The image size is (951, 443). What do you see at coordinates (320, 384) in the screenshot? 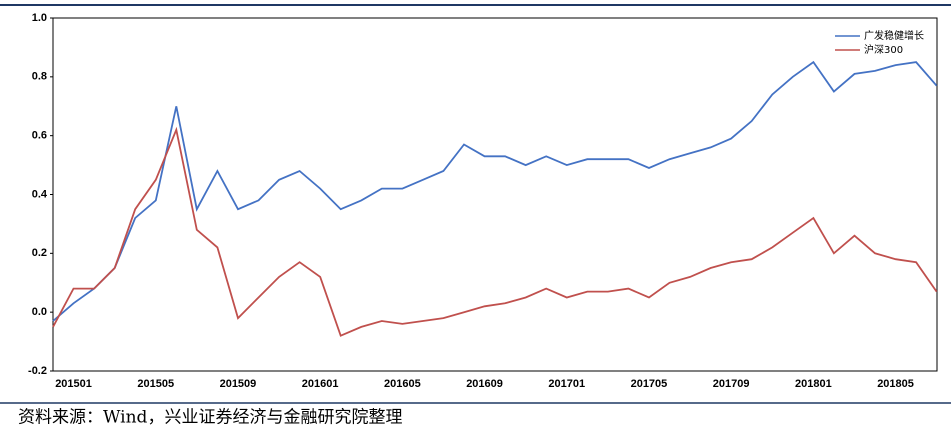
I see `x-tick-label: 201601` at bounding box center [320, 384].